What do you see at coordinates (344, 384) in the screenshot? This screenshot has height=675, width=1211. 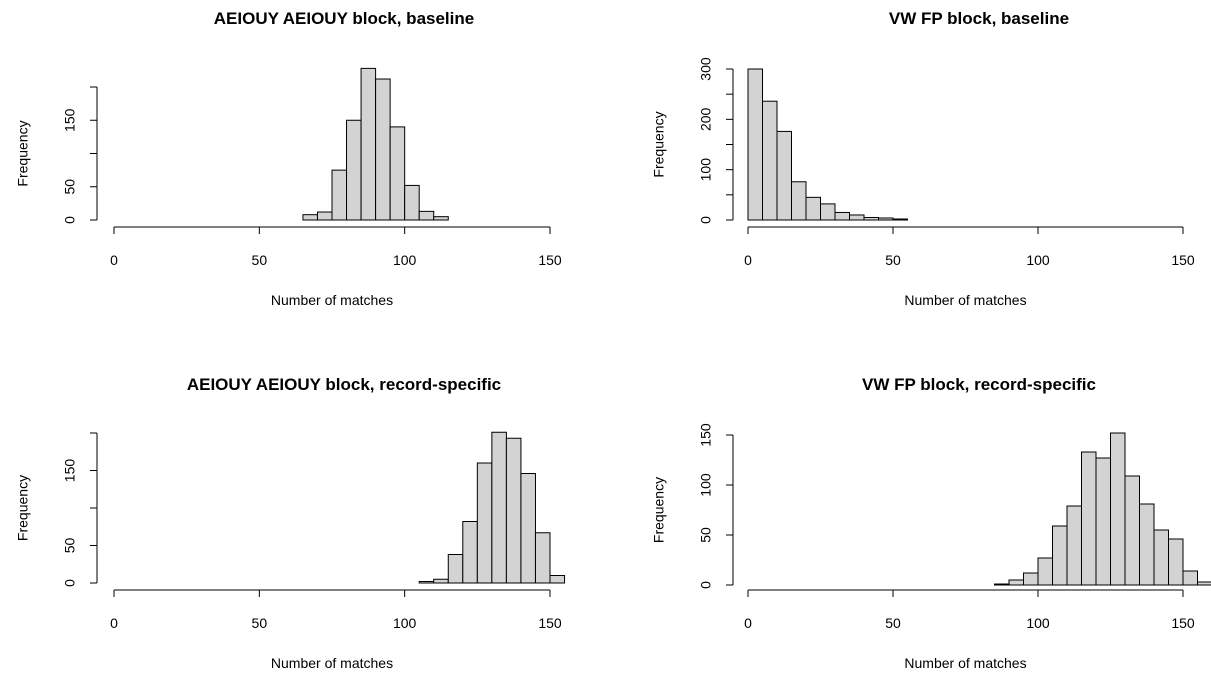 I see `chart-title: AEIOUY AEIOUY block, record-specific` at bounding box center [344, 384].